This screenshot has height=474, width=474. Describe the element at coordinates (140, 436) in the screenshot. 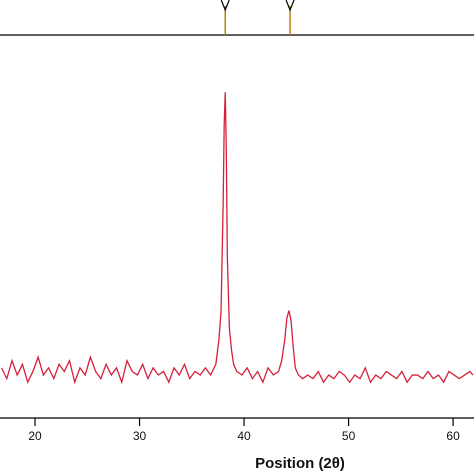

I see `x-tick-label: 30` at that location.